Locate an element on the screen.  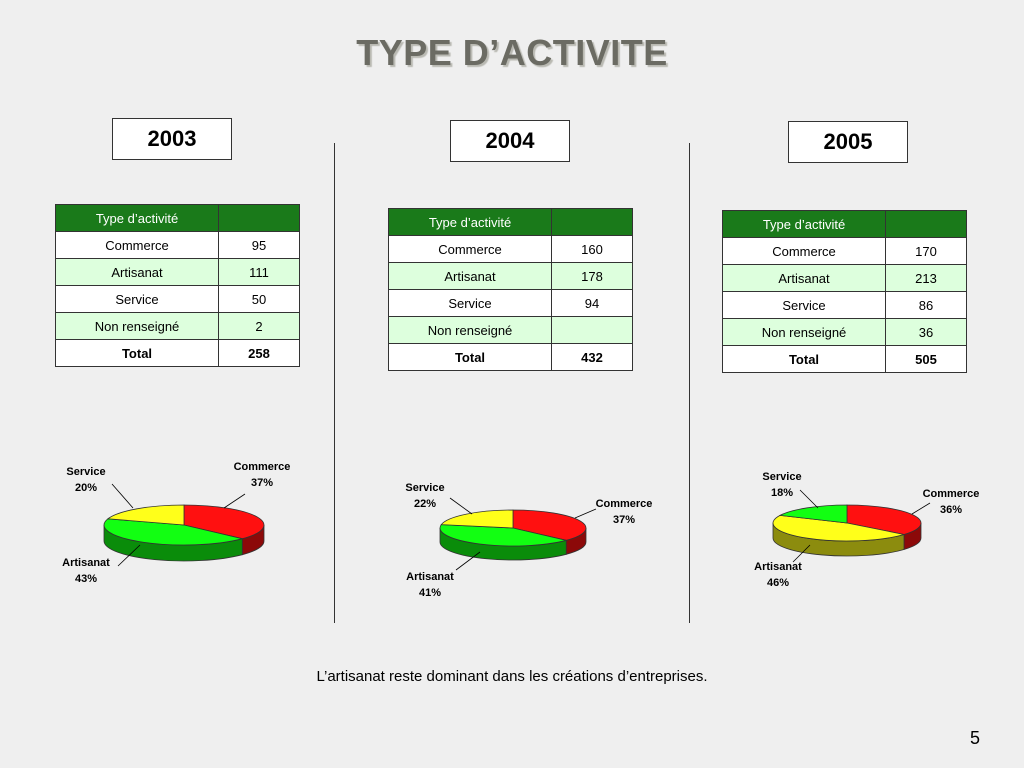
row-value: 50 is located at coordinates (259, 299).